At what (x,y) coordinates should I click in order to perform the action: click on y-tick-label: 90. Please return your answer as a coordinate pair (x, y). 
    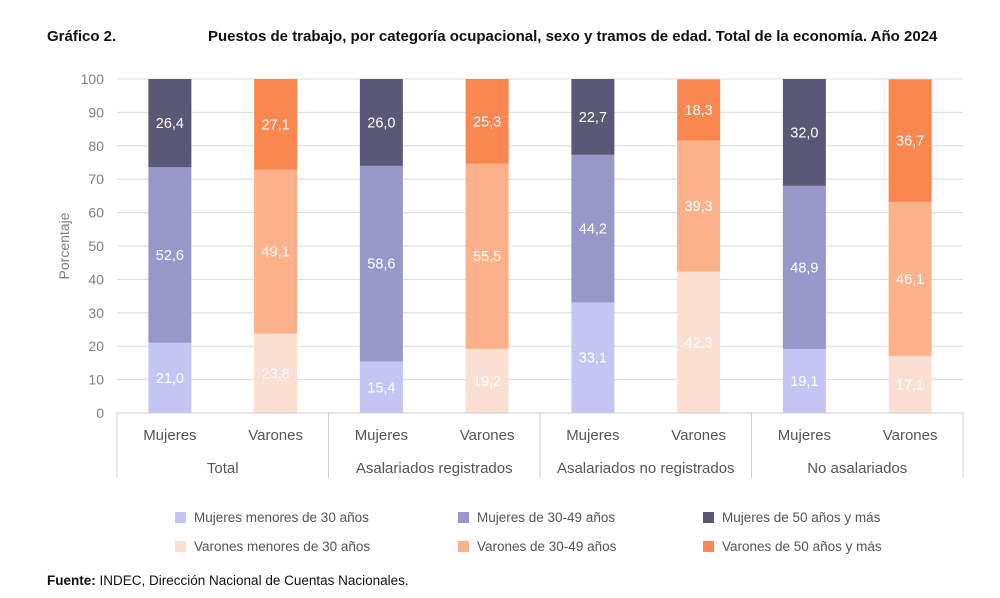
    Looking at the image, I should click on (96, 112).